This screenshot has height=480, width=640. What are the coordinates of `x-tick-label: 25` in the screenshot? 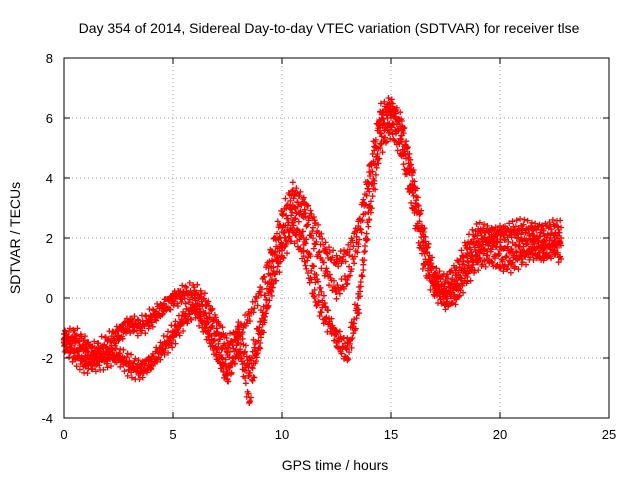 It's located at (609, 434).